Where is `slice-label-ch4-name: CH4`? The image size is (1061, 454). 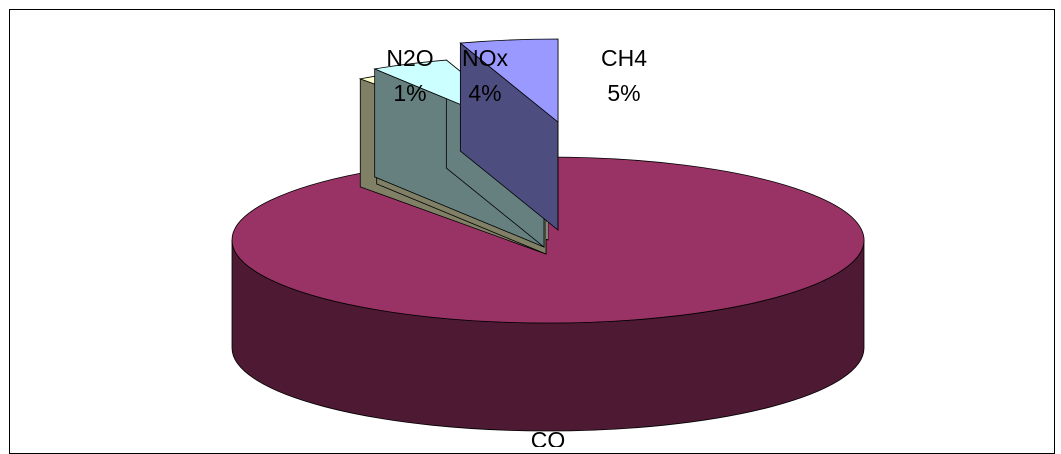
slice-label-ch4-name: CH4 is located at coordinates (624, 58).